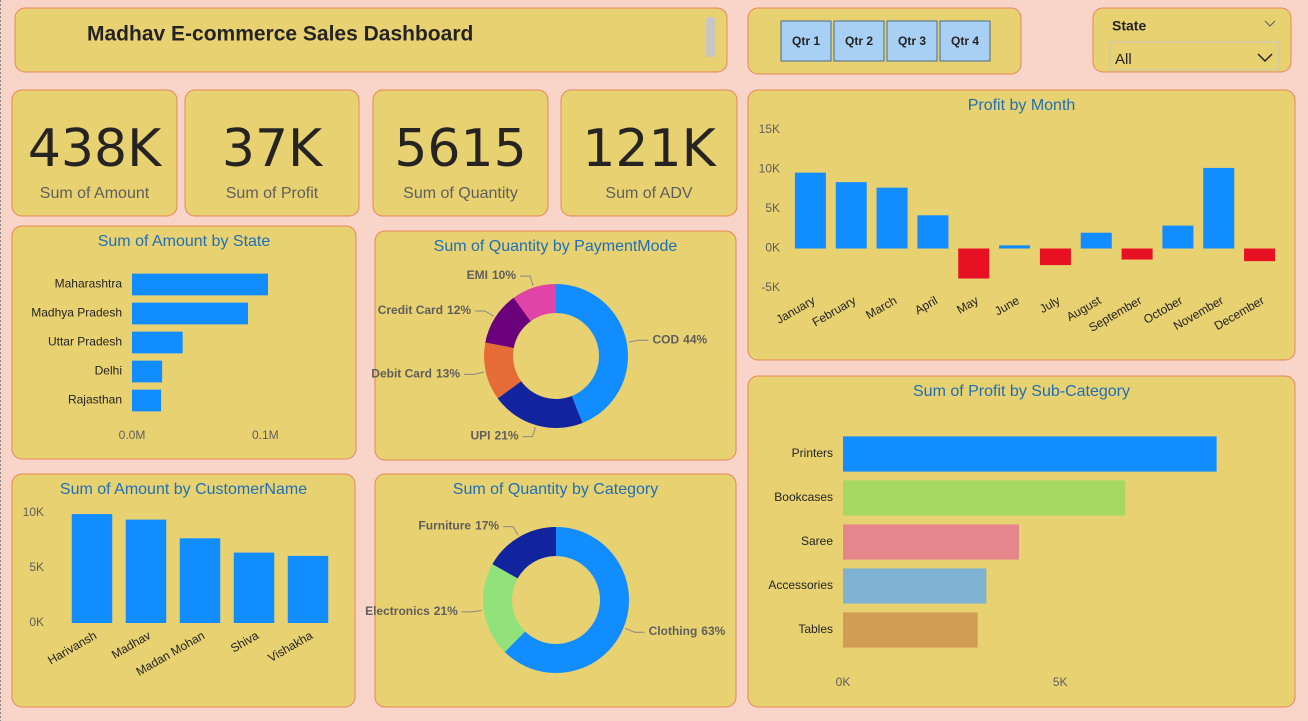 Image resolution: width=1308 pixels, height=721 pixels. What do you see at coordinates (184, 241) in the screenshot?
I see `chart-title: Sum of Amount by State` at bounding box center [184, 241].